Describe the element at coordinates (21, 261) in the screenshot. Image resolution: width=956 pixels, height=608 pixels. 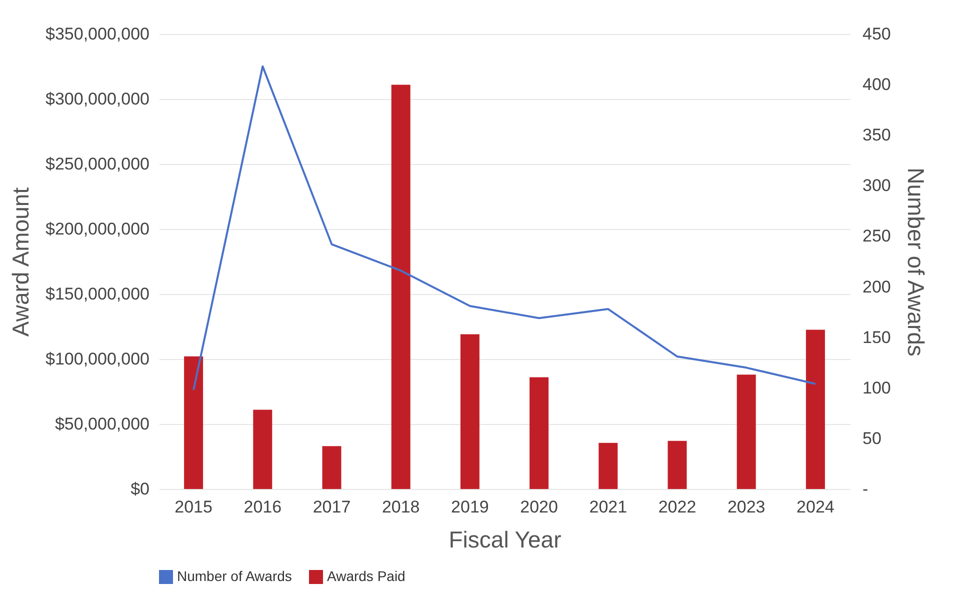
I see `y-axis-title: Award Amount` at that location.